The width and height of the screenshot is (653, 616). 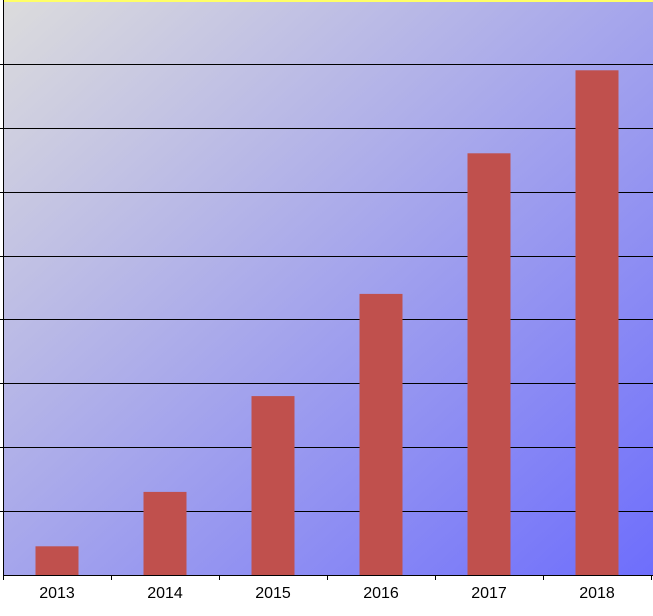 What do you see at coordinates (489, 364) in the screenshot?
I see `bar-2017` at bounding box center [489, 364].